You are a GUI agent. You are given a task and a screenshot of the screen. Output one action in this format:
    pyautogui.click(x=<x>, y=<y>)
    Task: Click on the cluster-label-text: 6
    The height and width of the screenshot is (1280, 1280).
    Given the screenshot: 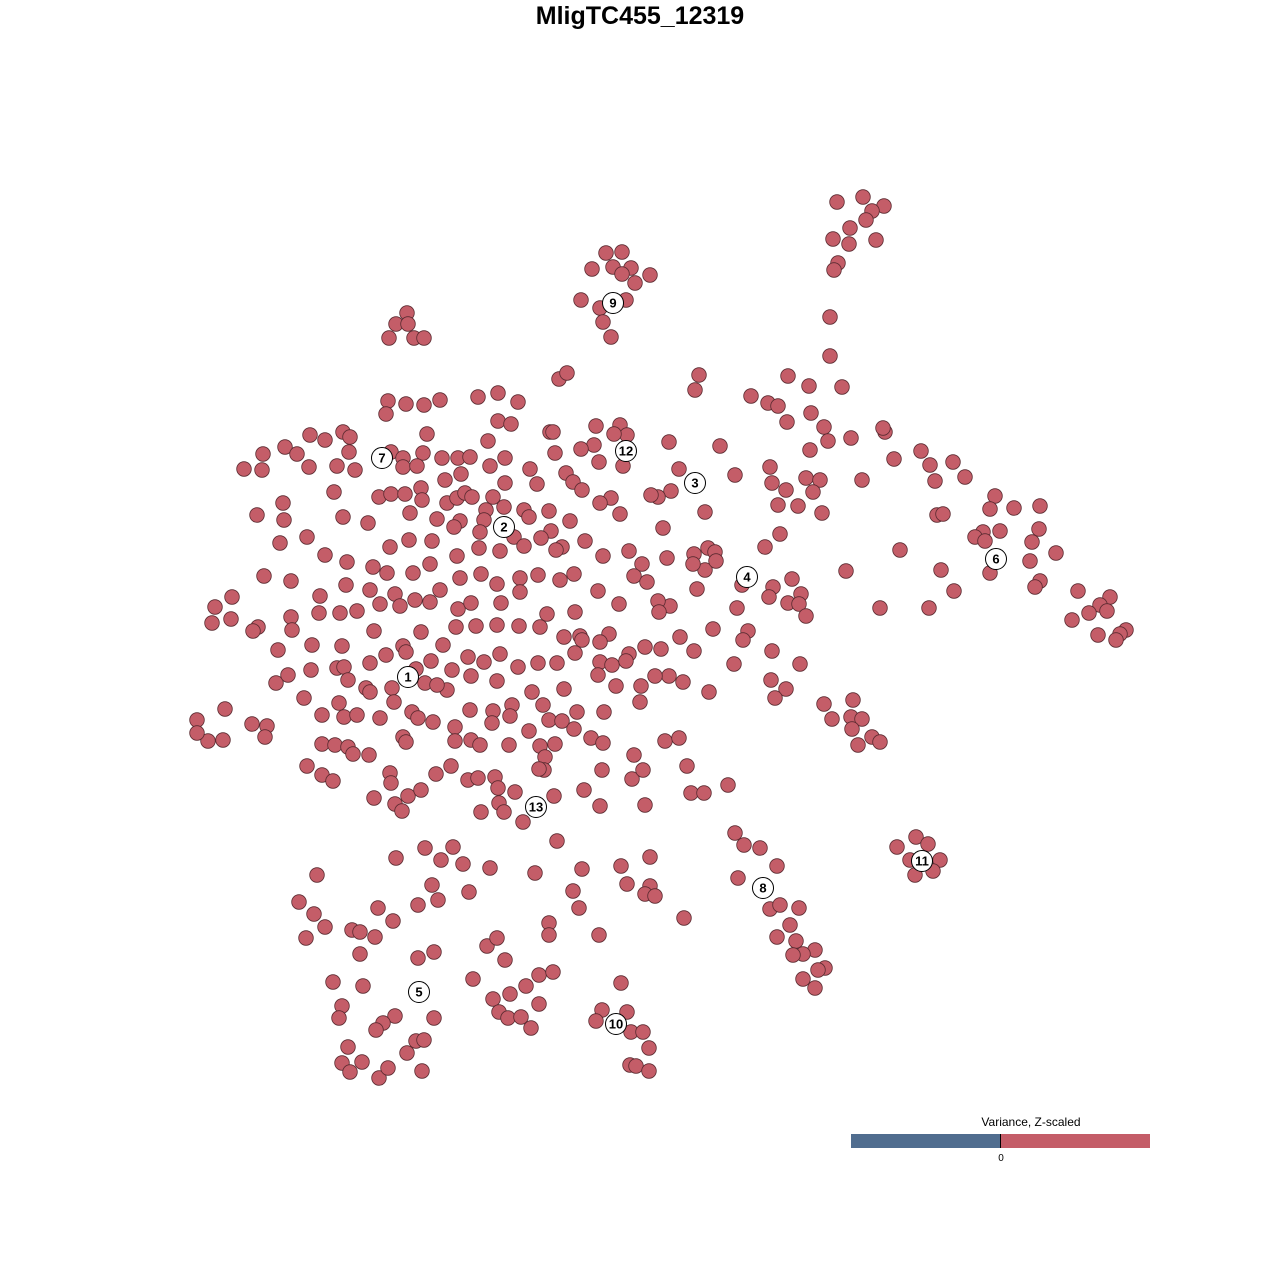 What is the action you would take?
    pyautogui.click(x=995, y=559)
    